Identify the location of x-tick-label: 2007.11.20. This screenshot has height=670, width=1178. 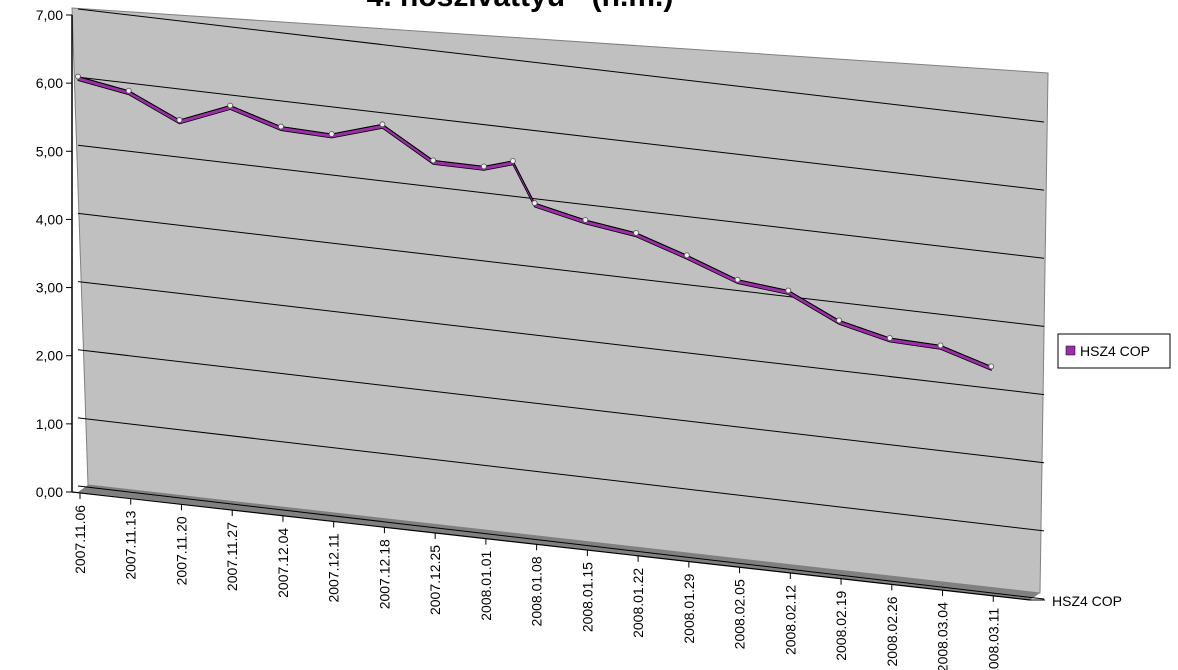
(181, 550).